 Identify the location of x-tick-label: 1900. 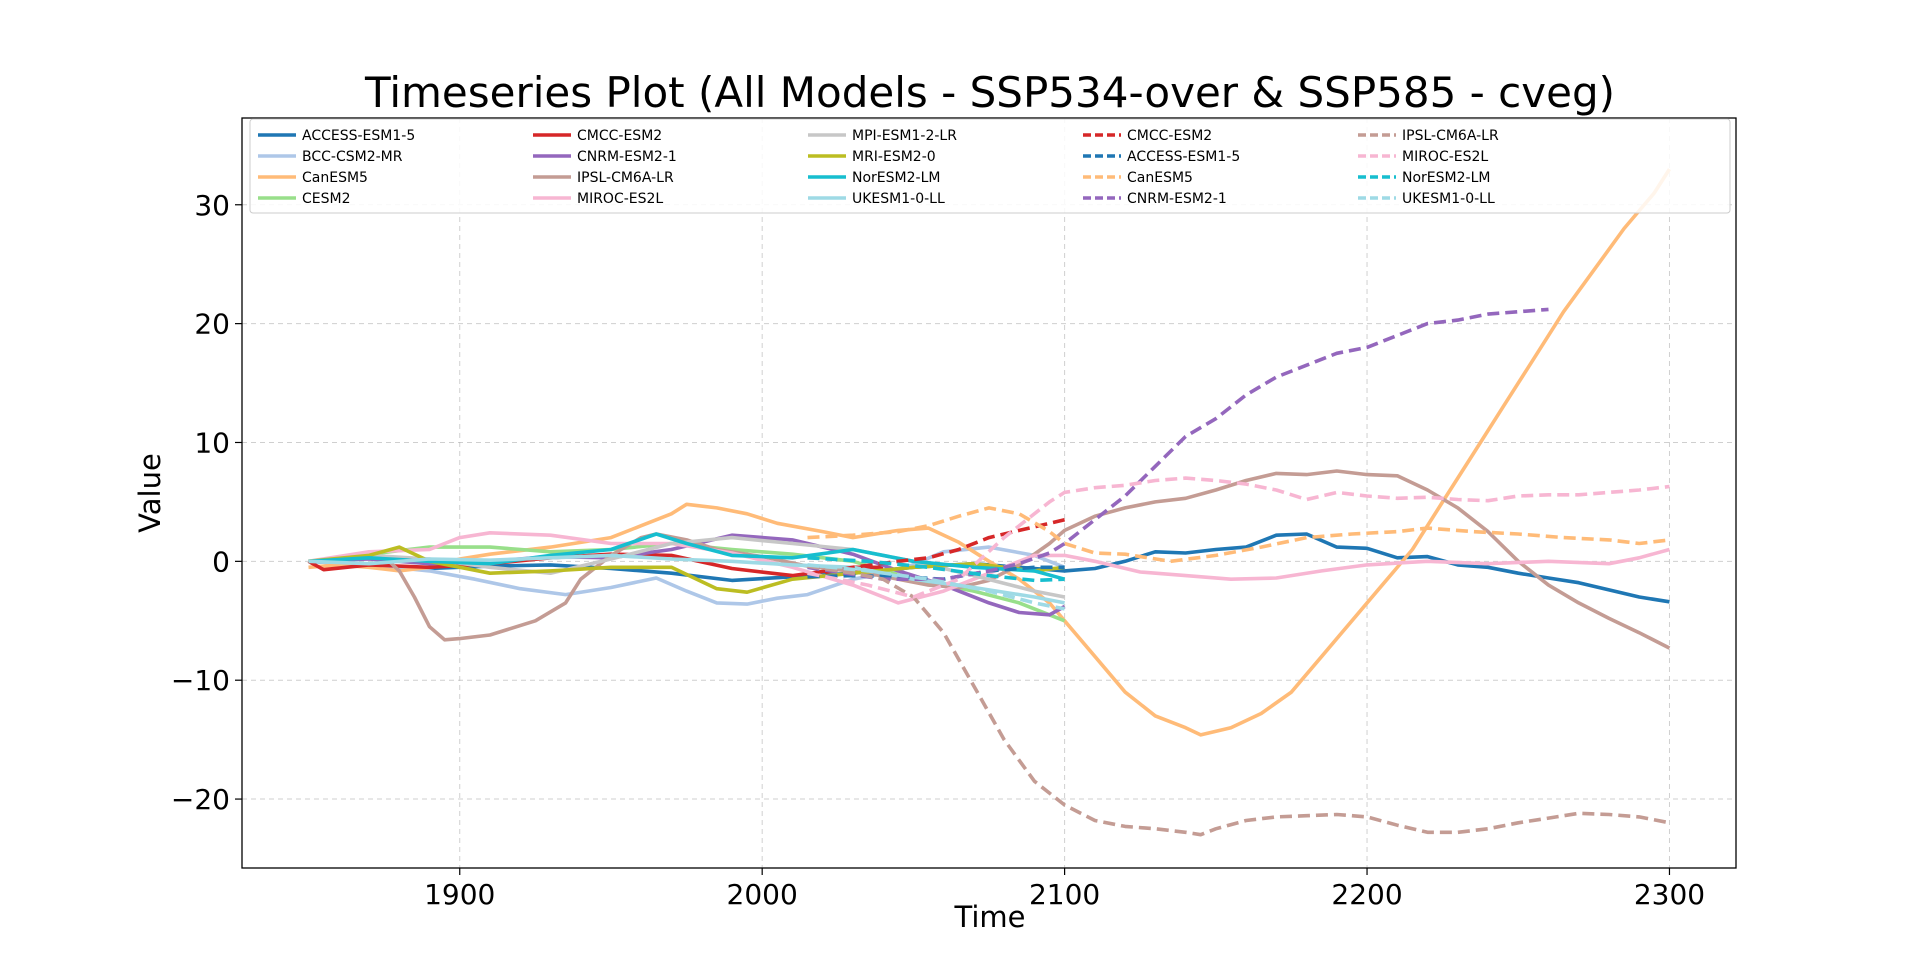
(459, 894).